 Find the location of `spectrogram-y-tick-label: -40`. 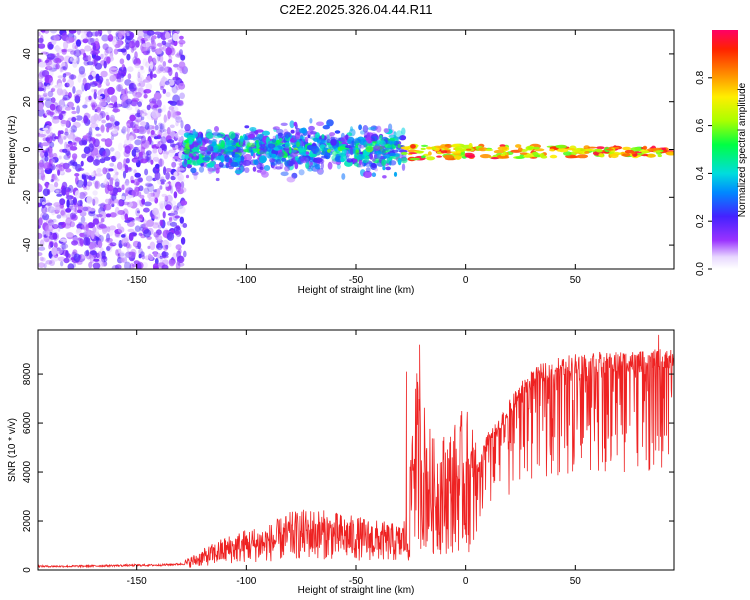

spectrogram-y-tick-label: -40 is located at coordinates (27, 244).